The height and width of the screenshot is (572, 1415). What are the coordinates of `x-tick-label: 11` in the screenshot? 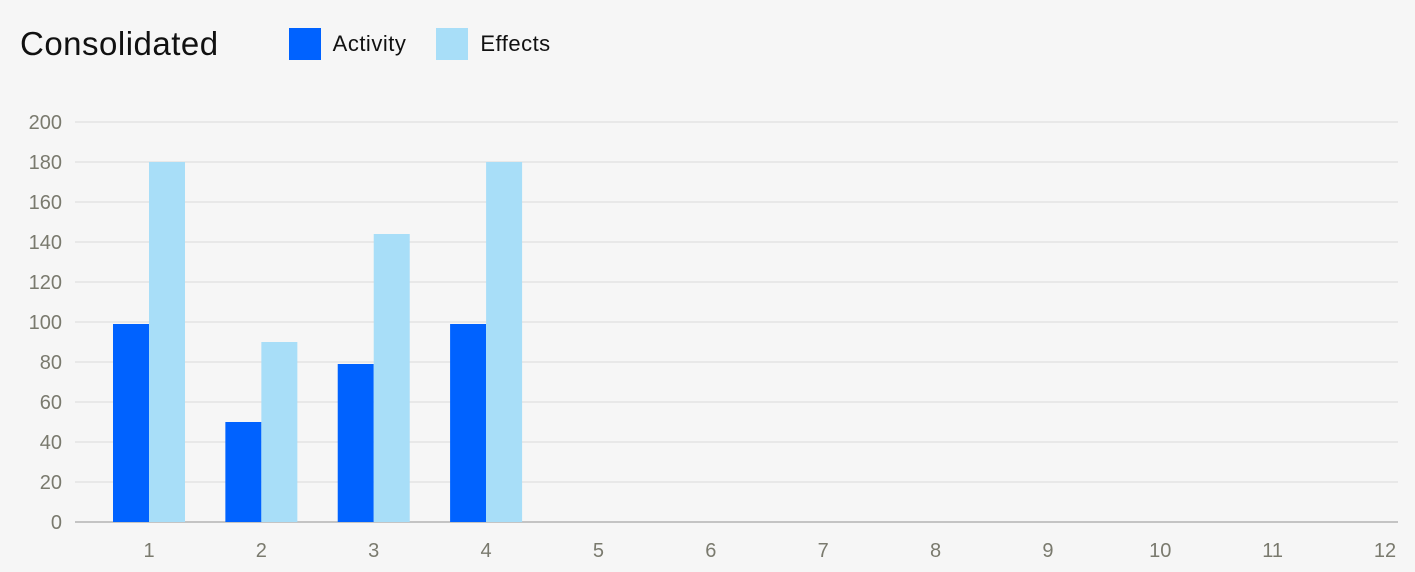 It's located at (1272, 551).